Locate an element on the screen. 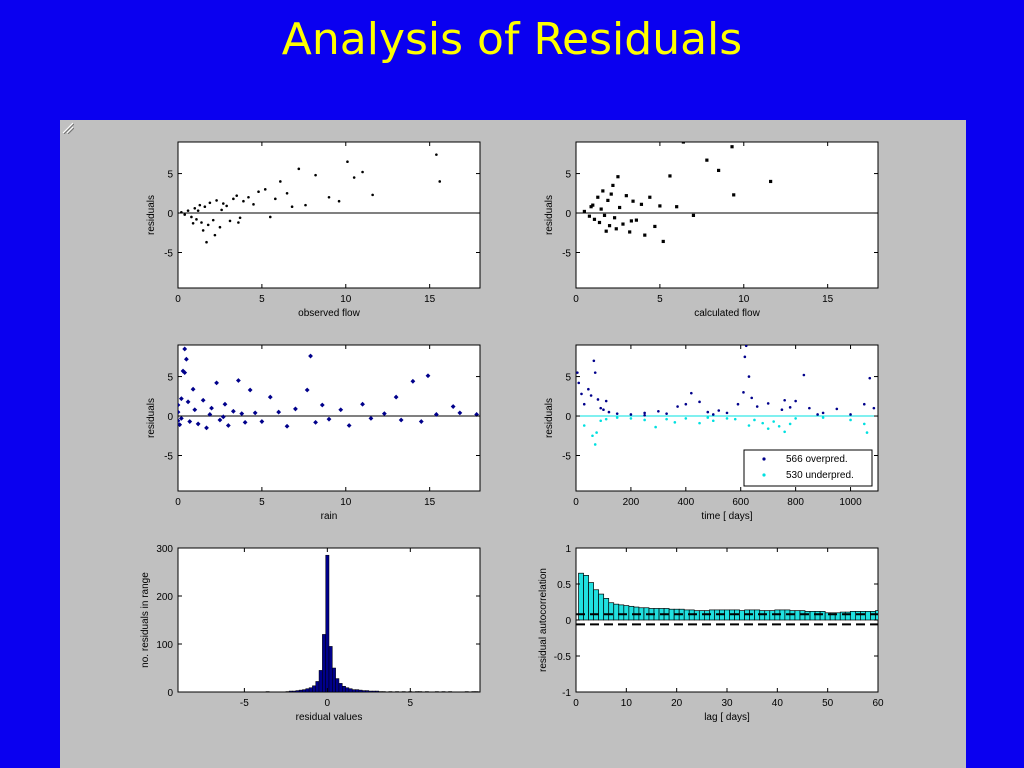 This screenshot has width=1024, height=768. x-tick-label: 15 is located at coordinates (430, 502).